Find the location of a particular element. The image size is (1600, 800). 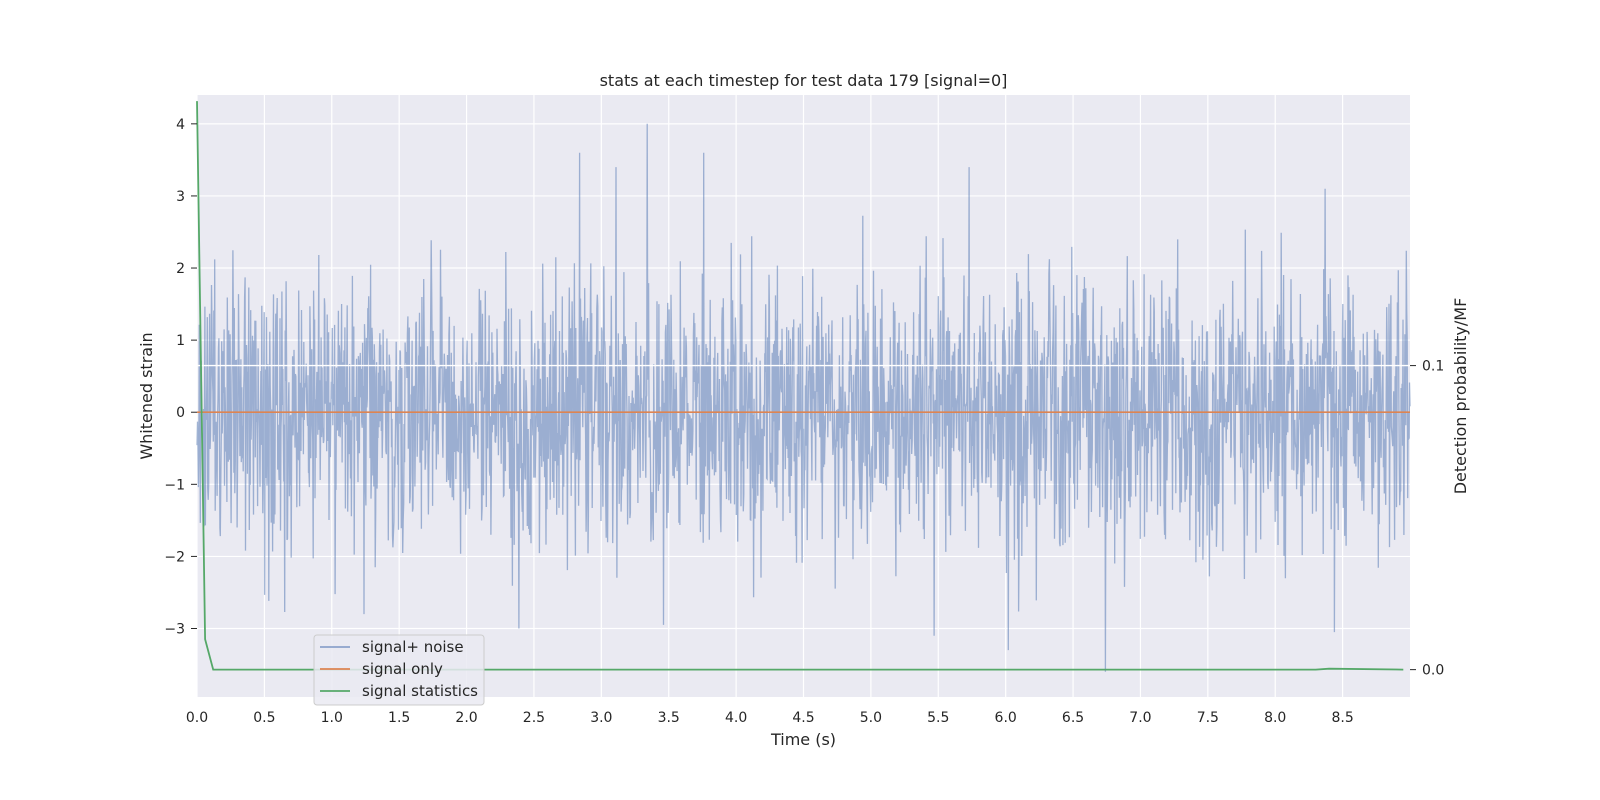

x-tick-label: 0.0 is located at coordinates (197, 718).